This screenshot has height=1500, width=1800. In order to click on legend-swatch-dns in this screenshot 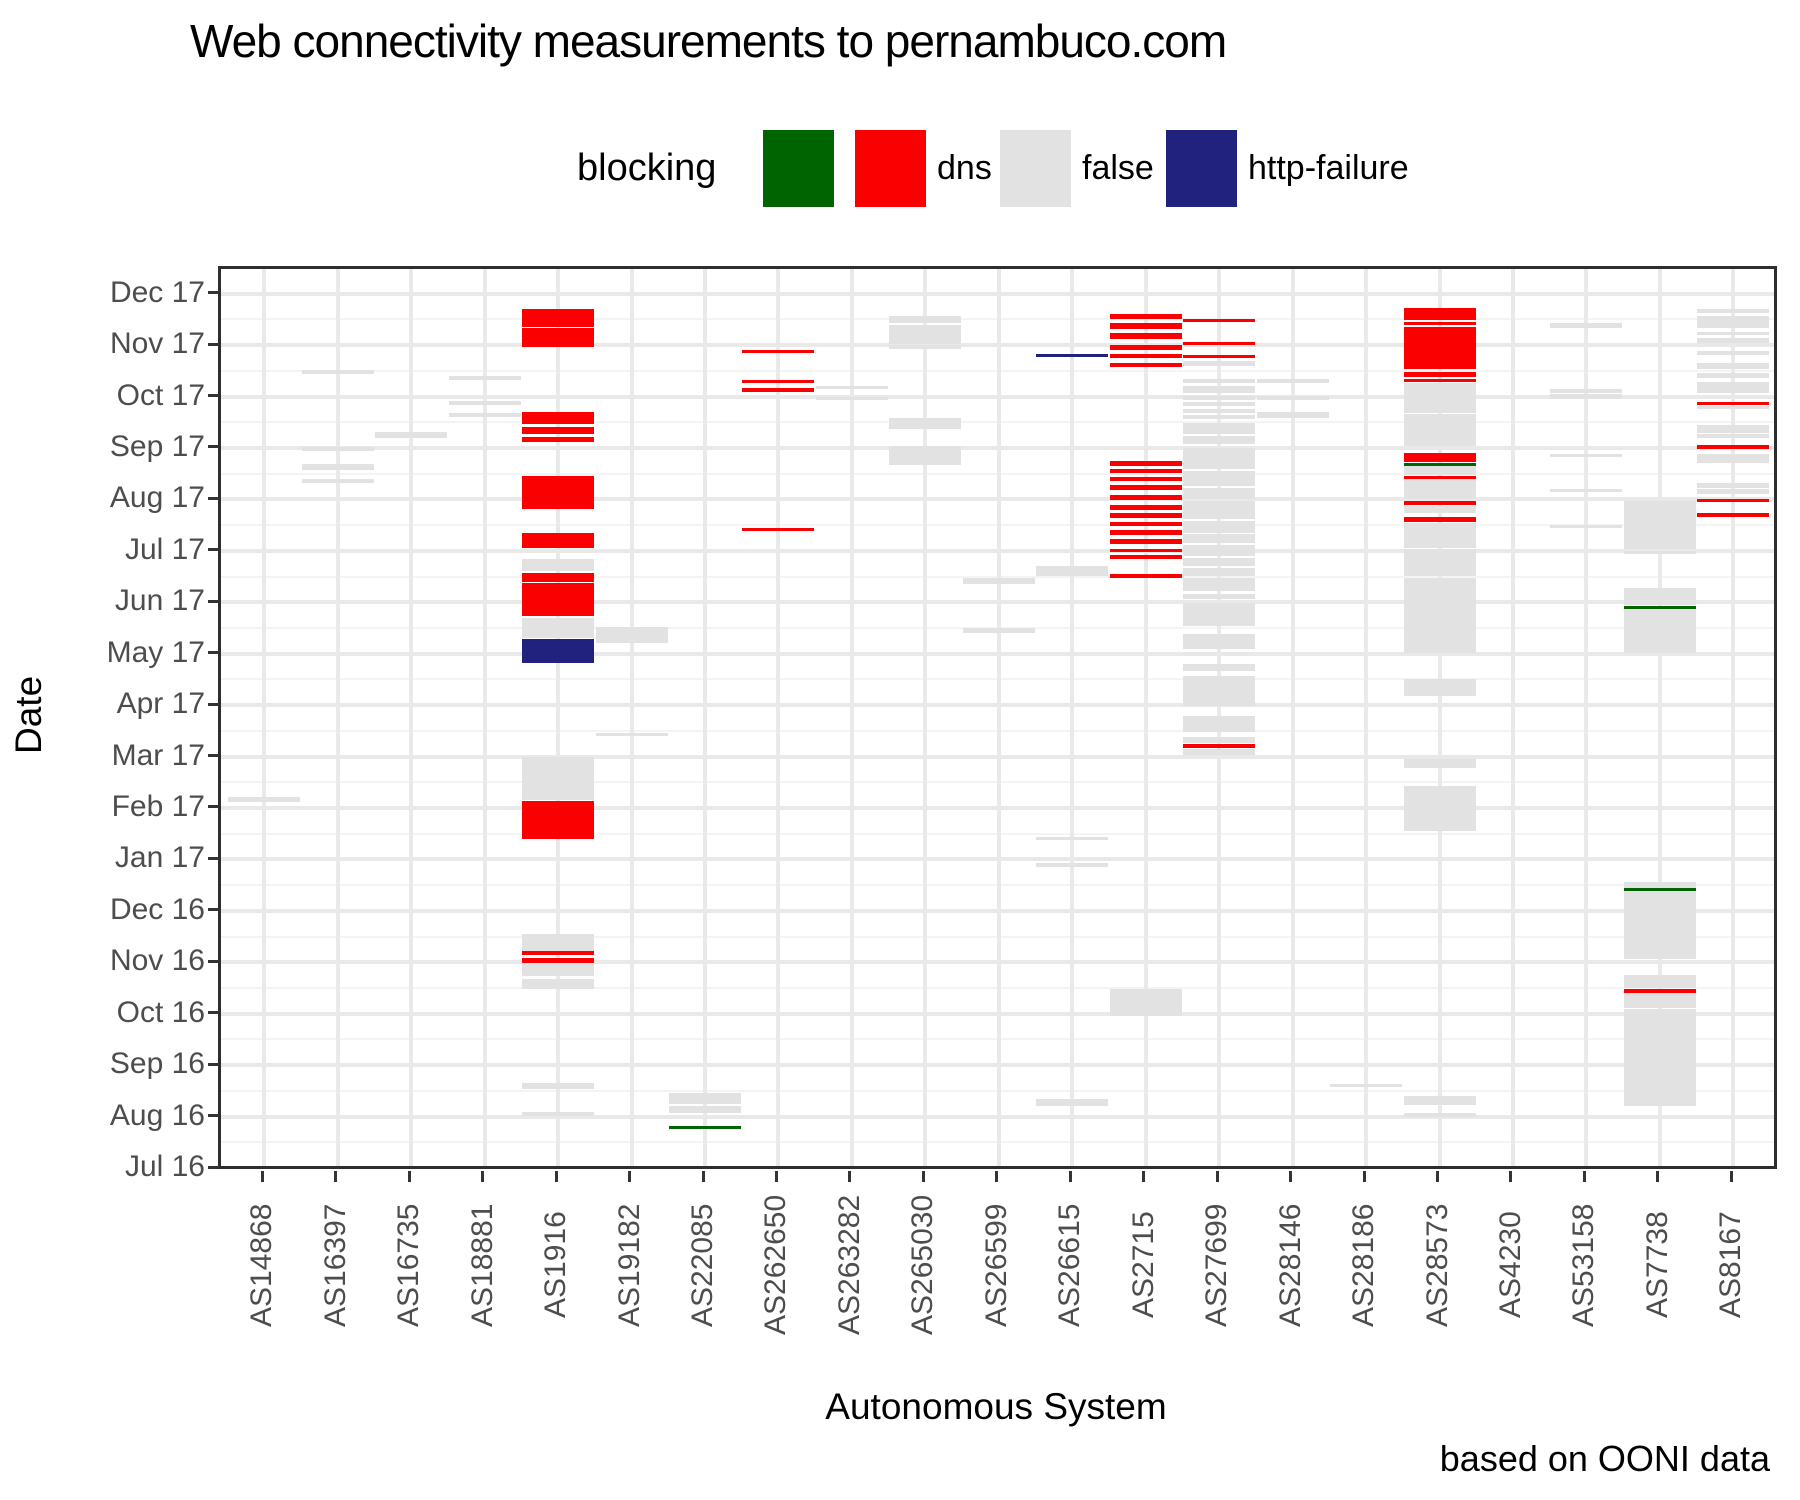, I will do `click(890, 168)`.